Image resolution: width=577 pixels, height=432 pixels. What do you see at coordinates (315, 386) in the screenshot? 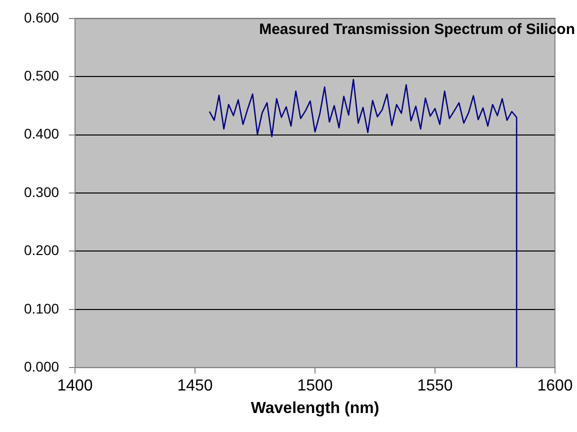
I see `x-tick-label: 1500` at bounding box center [315, 386].